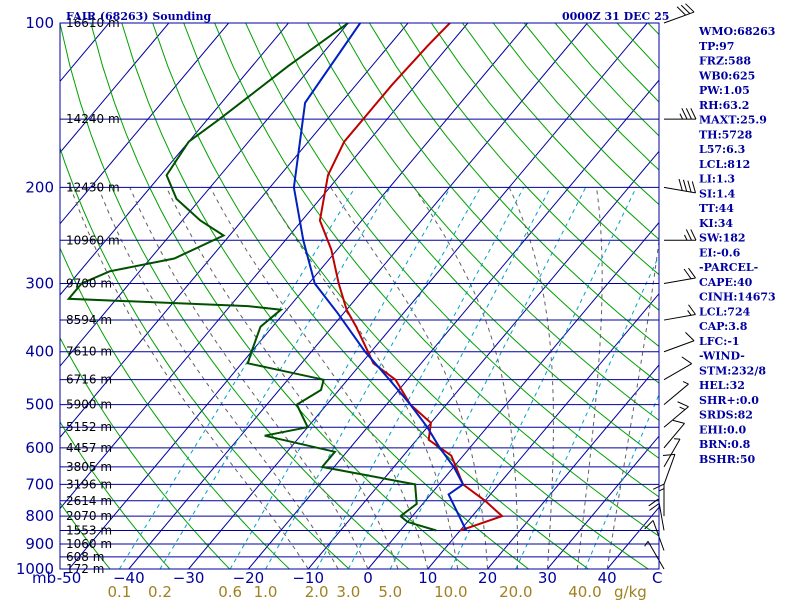 The width and height of the screenshot is (800, 600). What do you see at coordinates (722, 429) in the screenshot?
I see `index-entry: EHI:0.0` at bounding box center [722, 429].